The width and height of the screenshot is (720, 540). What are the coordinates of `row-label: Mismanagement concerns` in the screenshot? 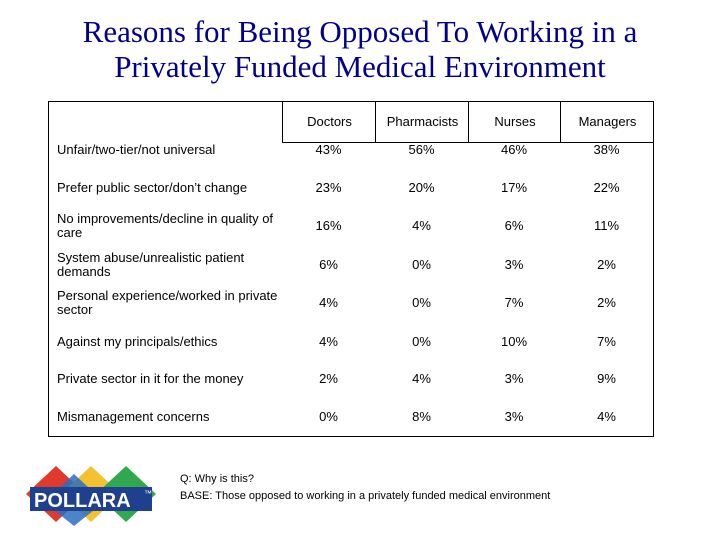 It's located at (133, 416).